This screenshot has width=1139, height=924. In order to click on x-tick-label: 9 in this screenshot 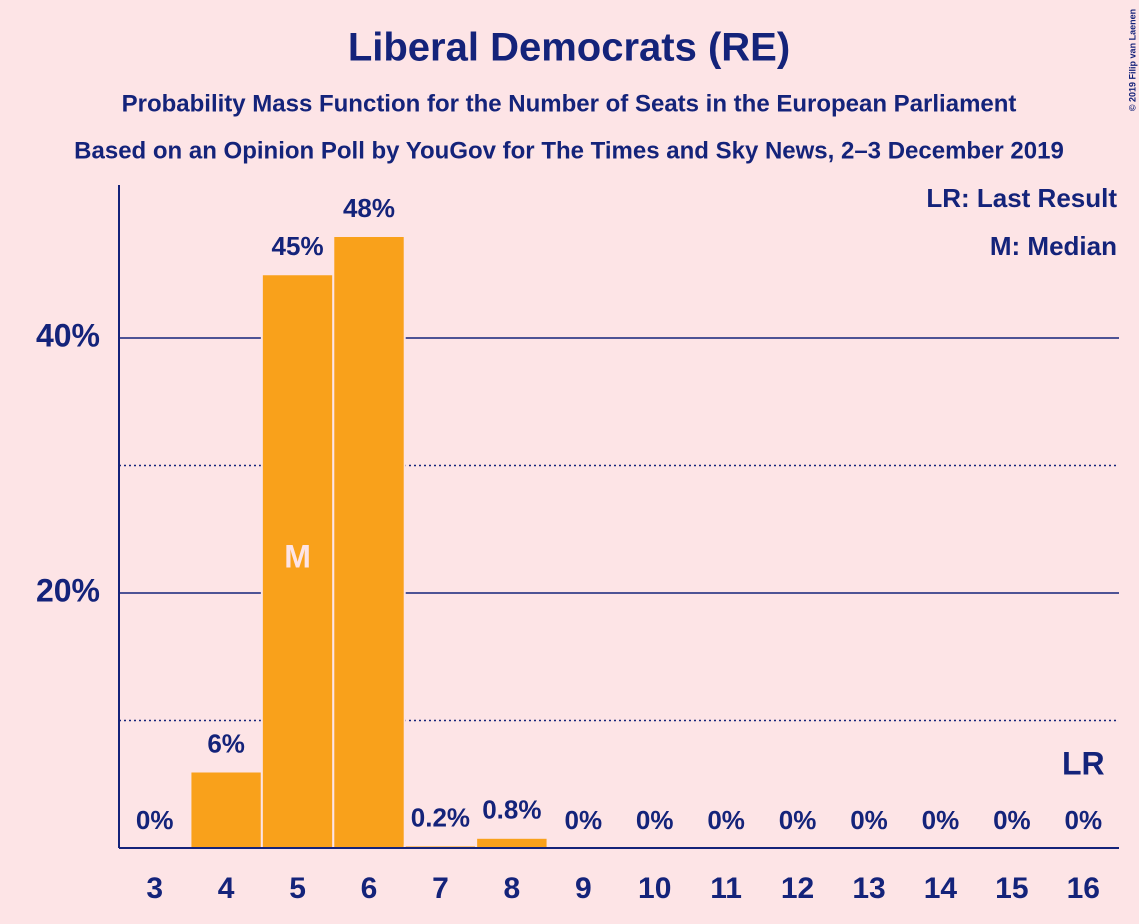, I will do `click(583, 888)`.